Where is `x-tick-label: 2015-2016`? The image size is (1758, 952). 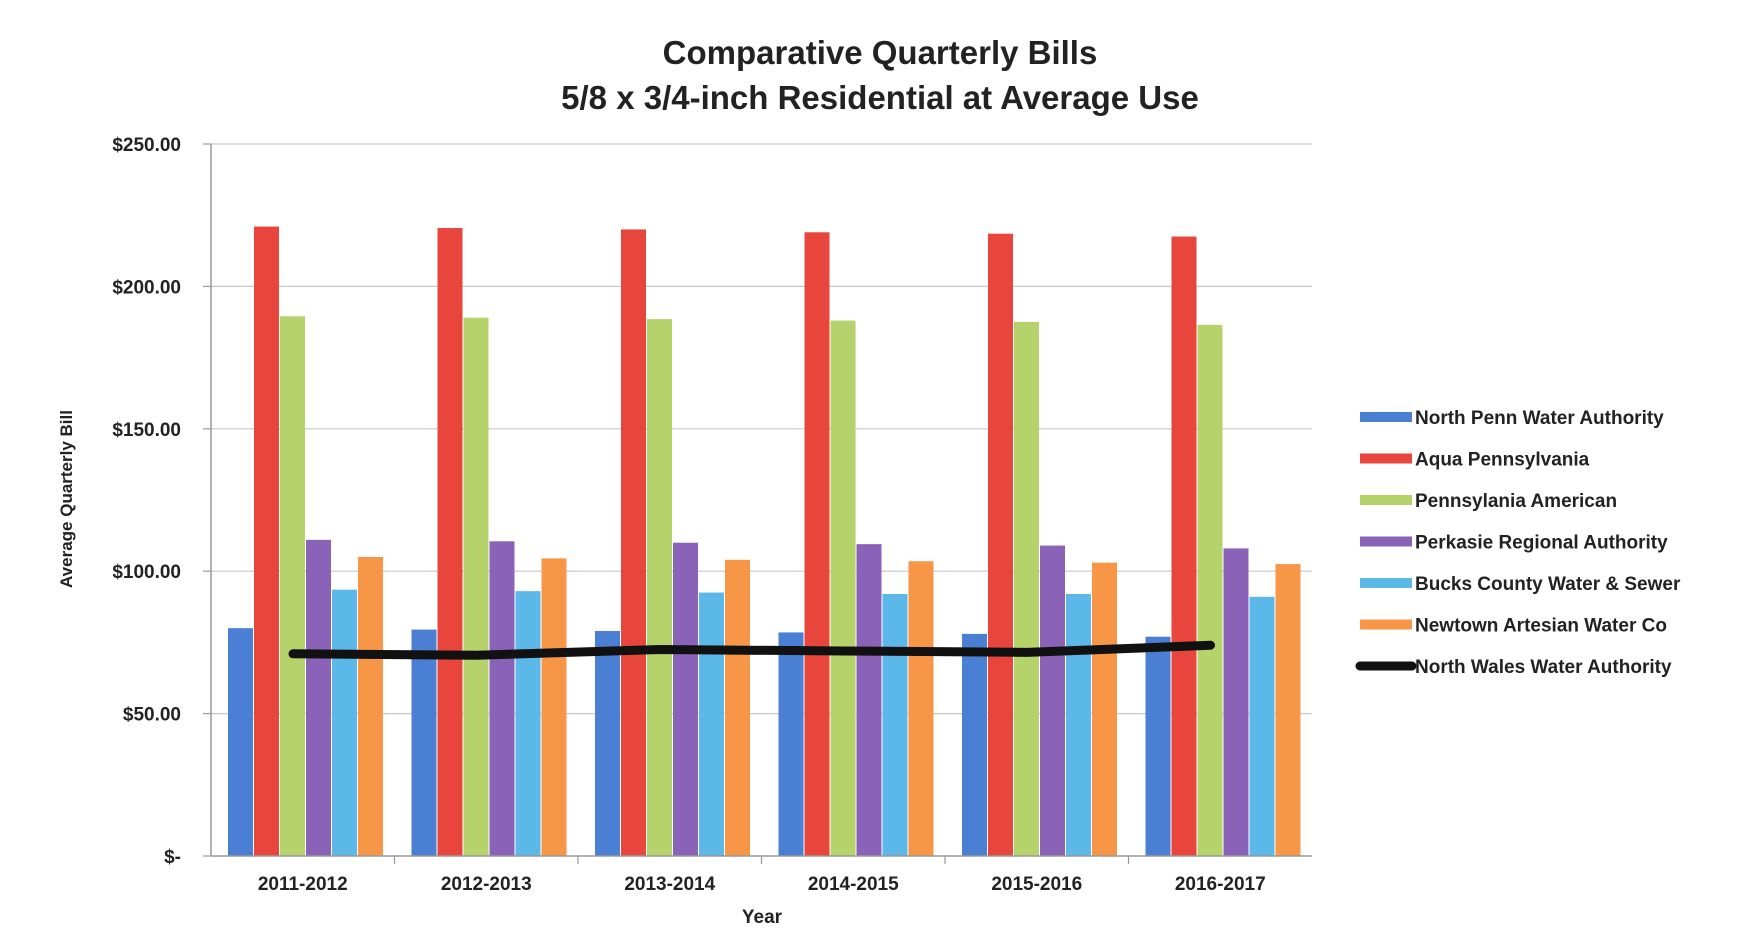
x-tick-label: 2015-2016 is located at coordinates (1036, 884).